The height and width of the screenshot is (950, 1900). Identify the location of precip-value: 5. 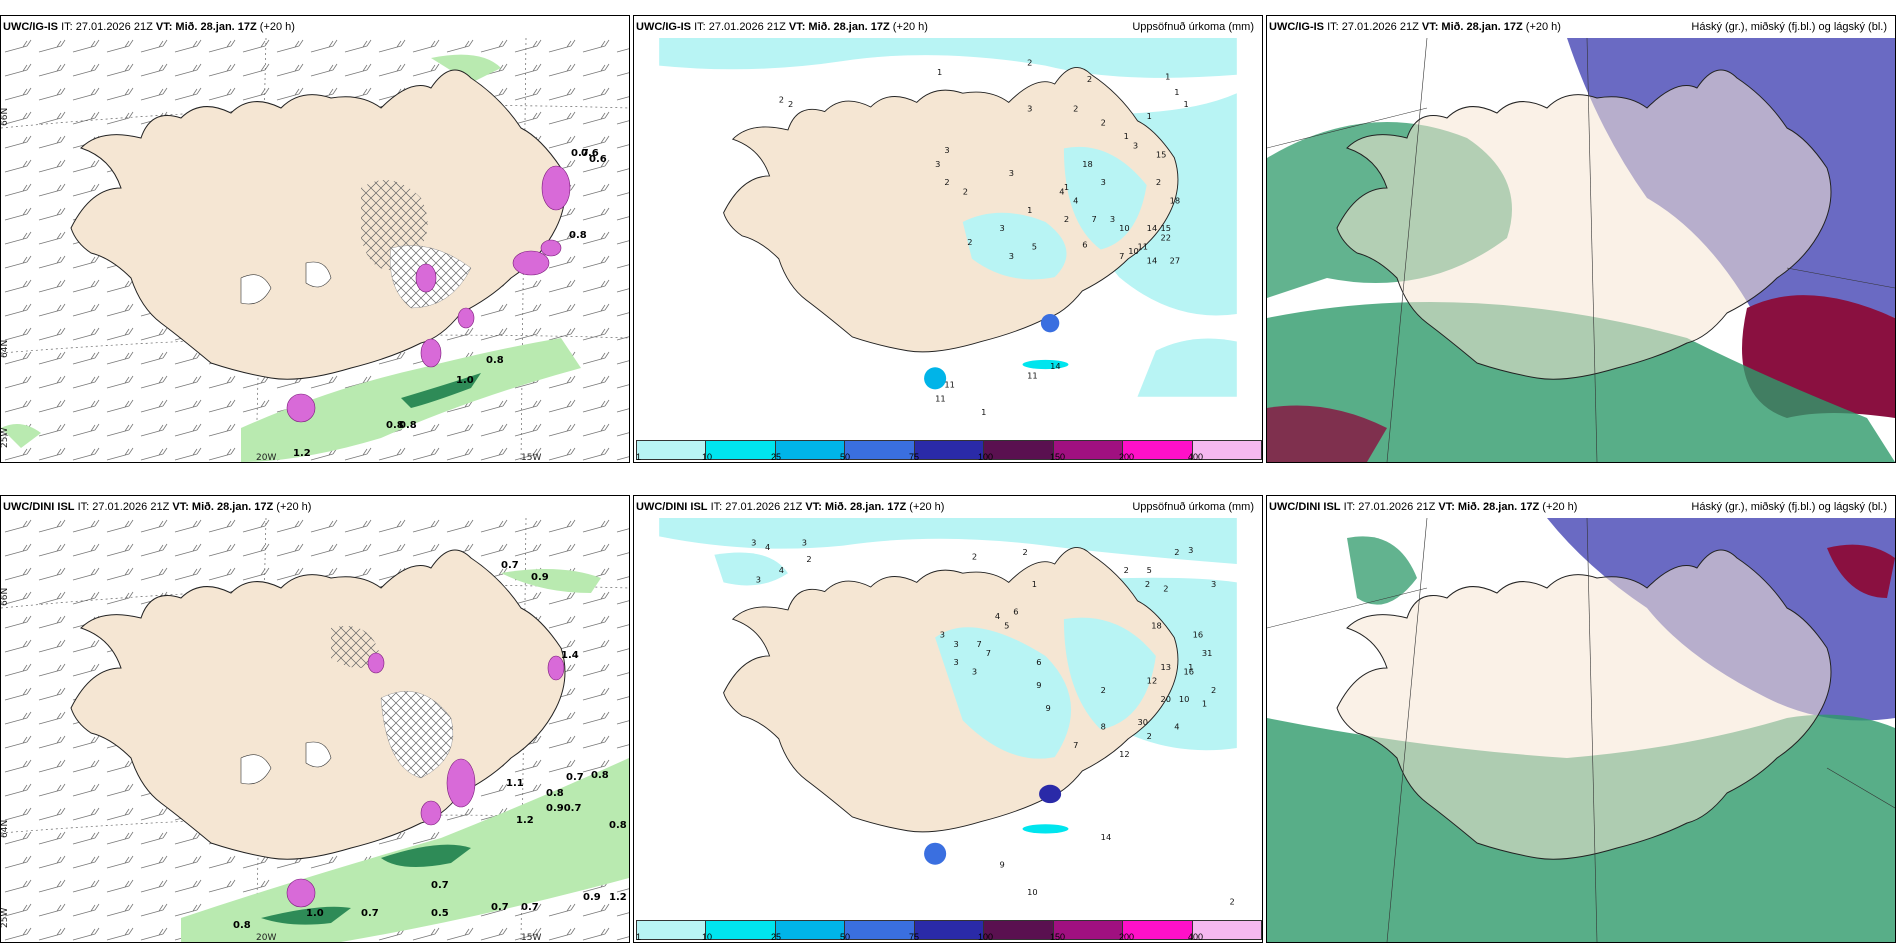
(1149, 570).